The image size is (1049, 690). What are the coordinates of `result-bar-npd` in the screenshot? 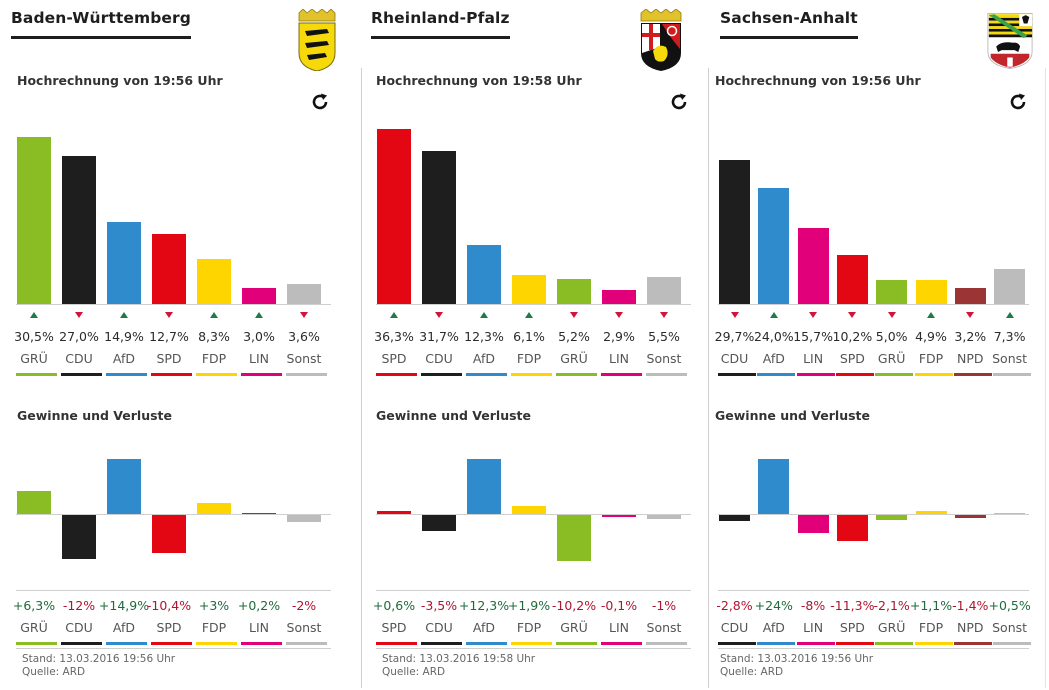 It's located at (970, 296).